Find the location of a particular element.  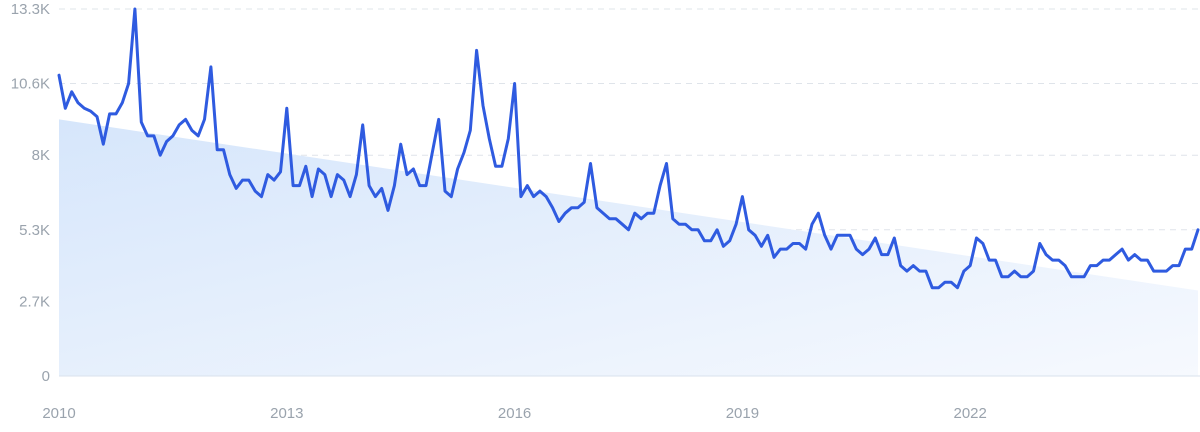

y-tick-label: 2.7K is located at coordinates (34, 301).